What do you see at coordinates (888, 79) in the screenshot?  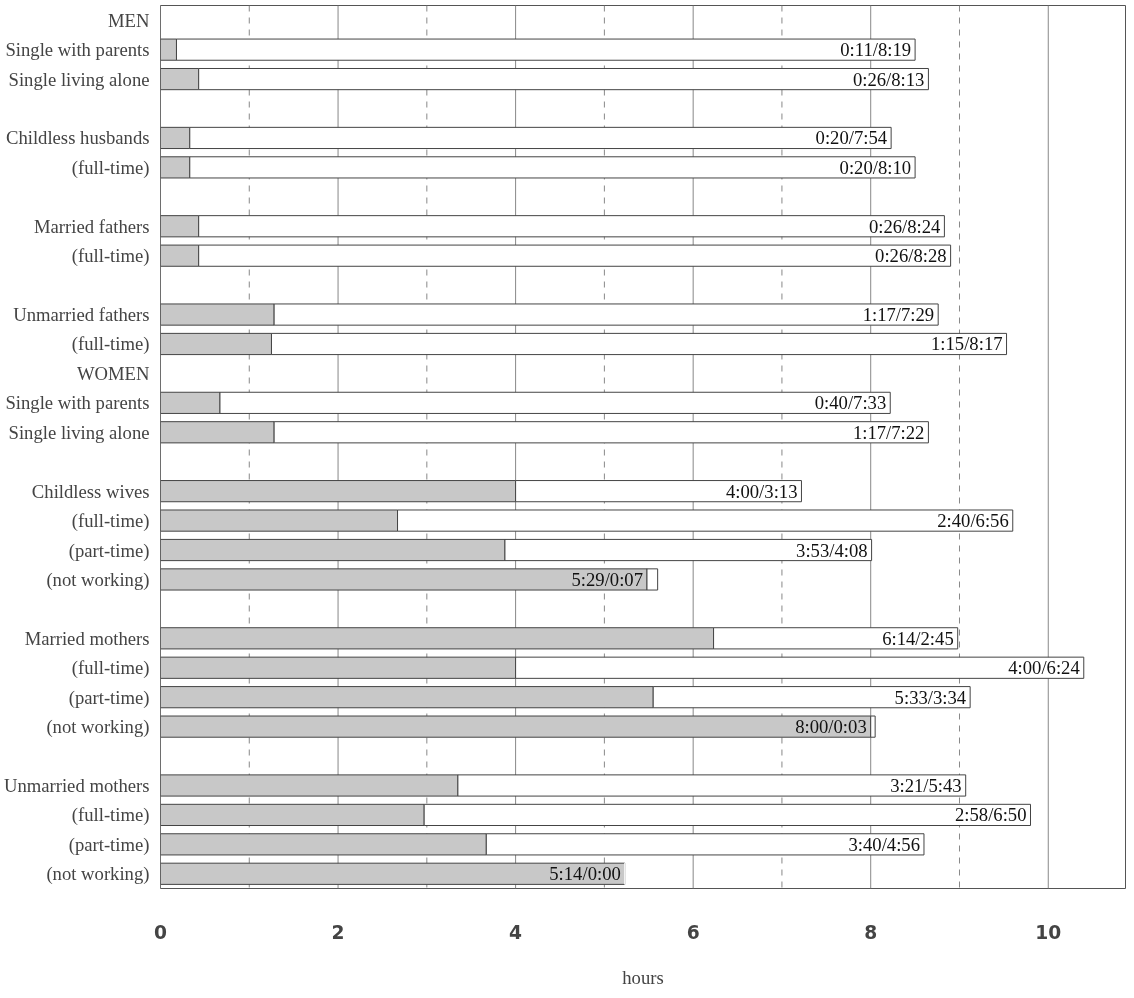 I see `data-label: 0:26/8:13` at bounding box center [888, 79].